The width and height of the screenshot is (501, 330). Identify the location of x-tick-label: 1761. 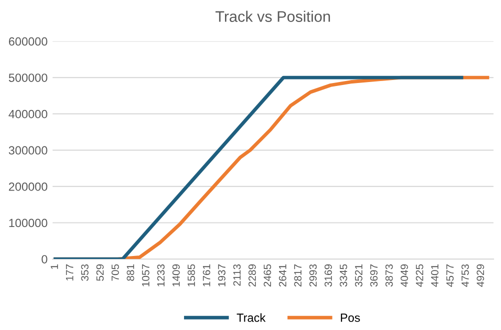
(206, 275).